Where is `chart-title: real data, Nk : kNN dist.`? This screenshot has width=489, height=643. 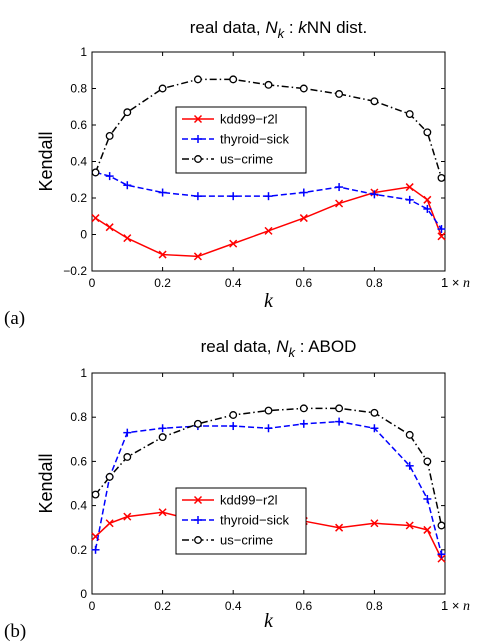
chart-title: real data, Nk : kNN dist. is located at coordinates (279, 29).